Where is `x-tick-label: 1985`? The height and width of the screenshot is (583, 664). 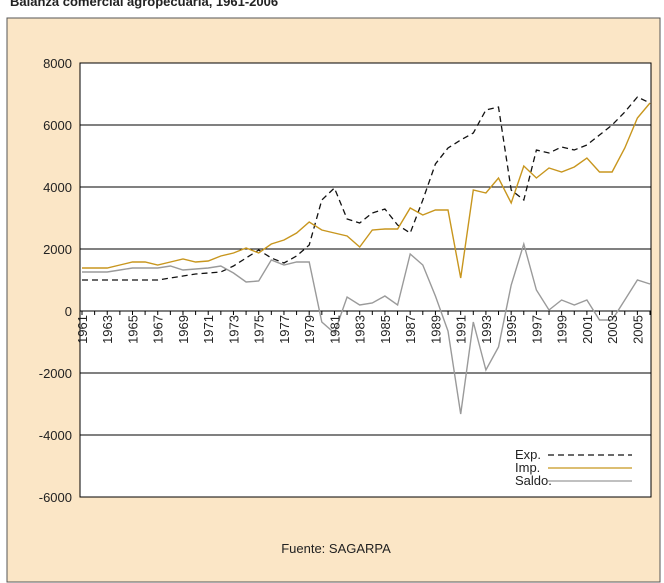 x-tick-label: 1985 is located at coordinates (385, 329).